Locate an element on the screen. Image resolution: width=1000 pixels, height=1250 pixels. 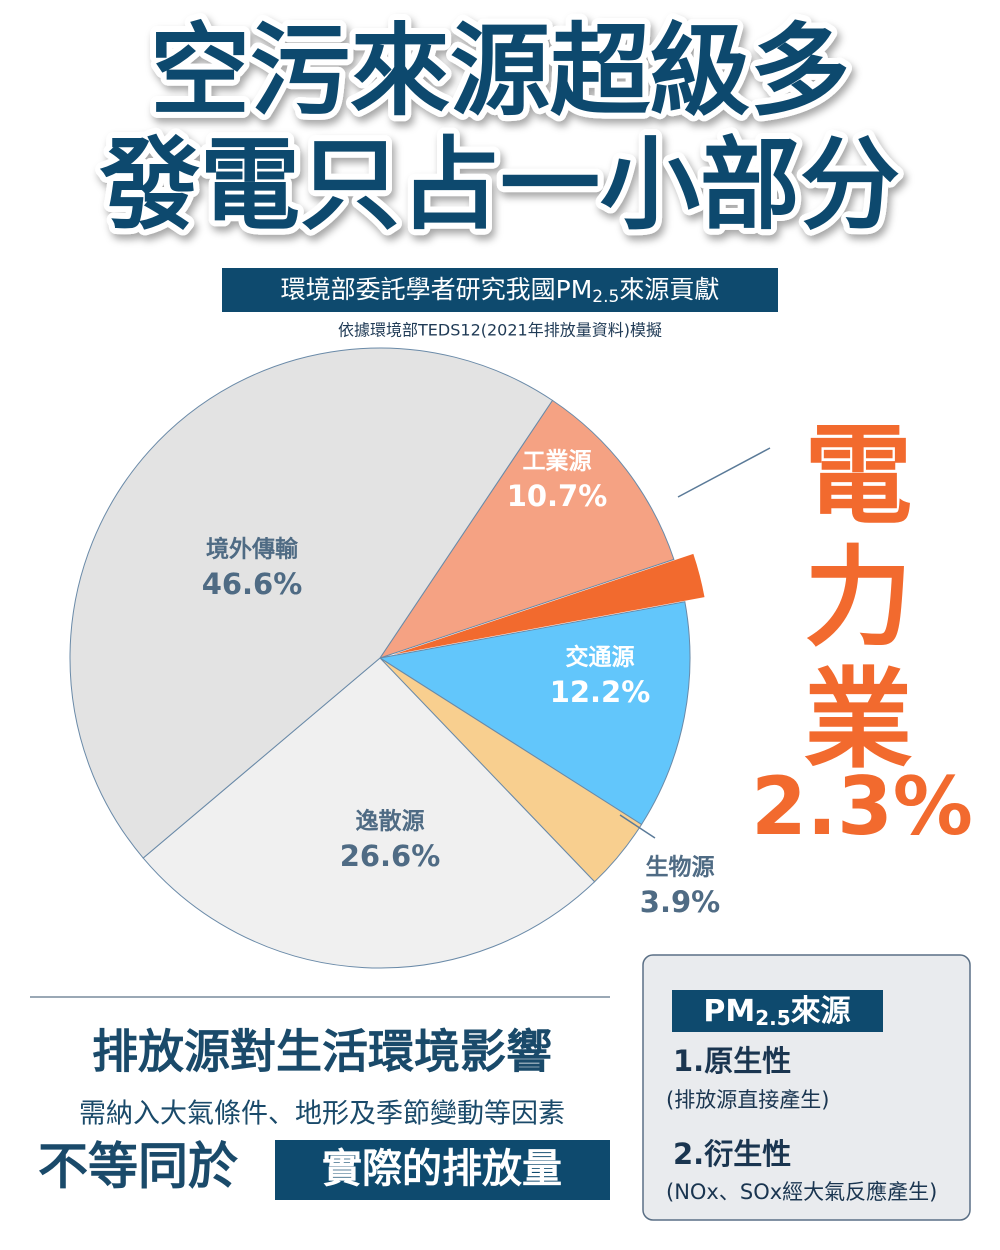
info-box-title: PM2.5來源 is located at coordinates (776, 1012).